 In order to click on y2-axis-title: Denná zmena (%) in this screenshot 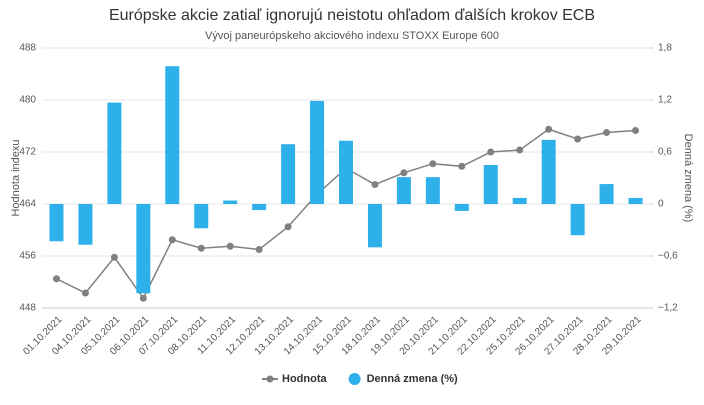, I will do `click(688, 178)`.